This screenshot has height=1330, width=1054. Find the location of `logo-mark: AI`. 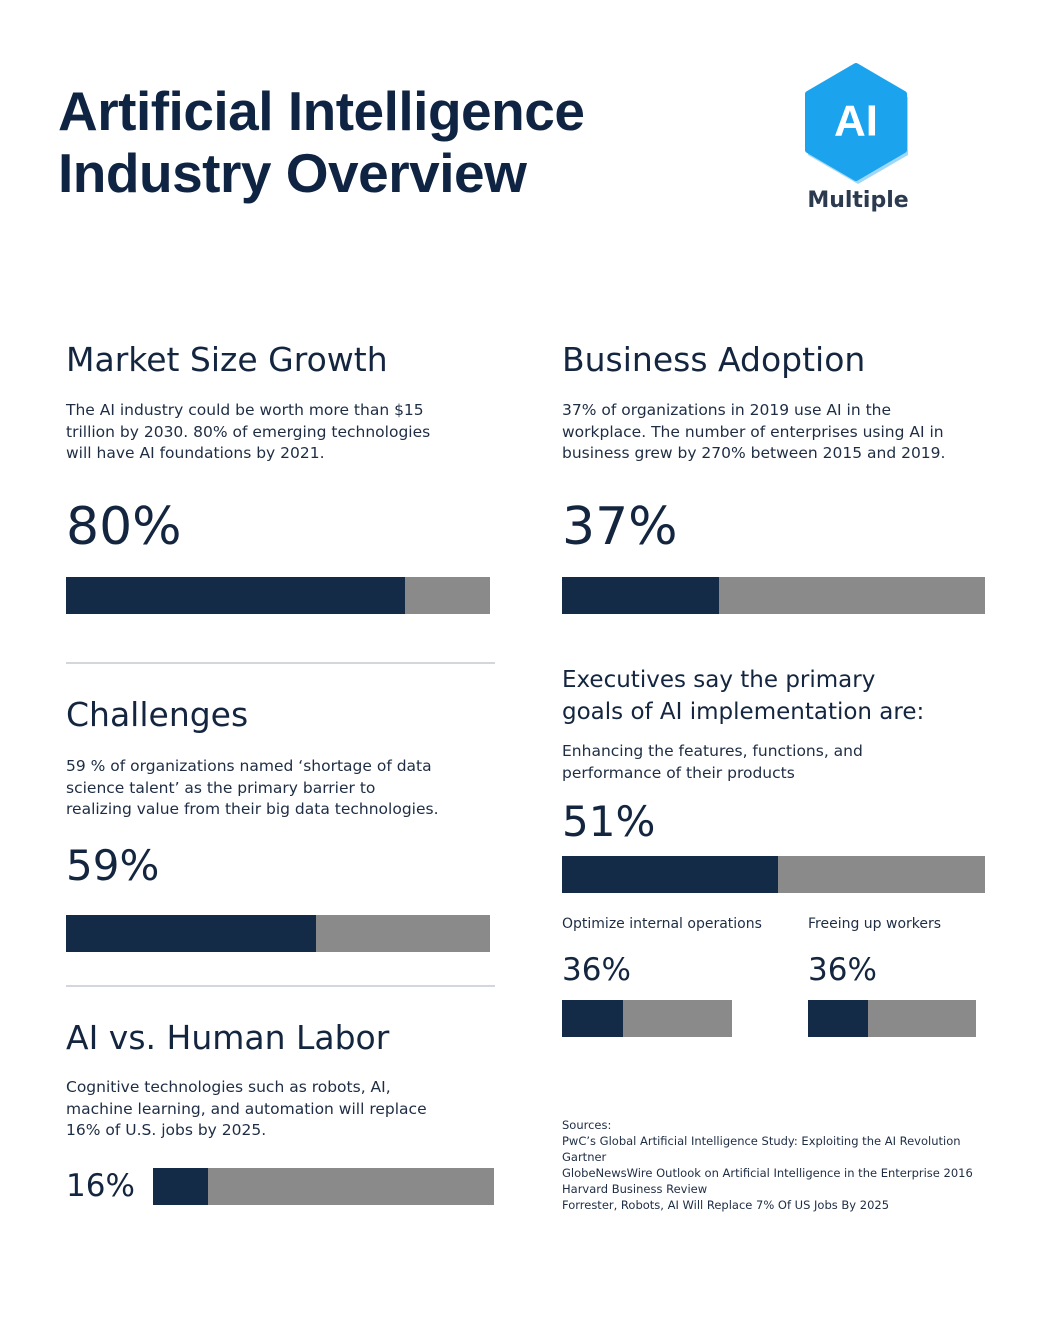

logo-mark: AI is located at coordinates (856, 121).